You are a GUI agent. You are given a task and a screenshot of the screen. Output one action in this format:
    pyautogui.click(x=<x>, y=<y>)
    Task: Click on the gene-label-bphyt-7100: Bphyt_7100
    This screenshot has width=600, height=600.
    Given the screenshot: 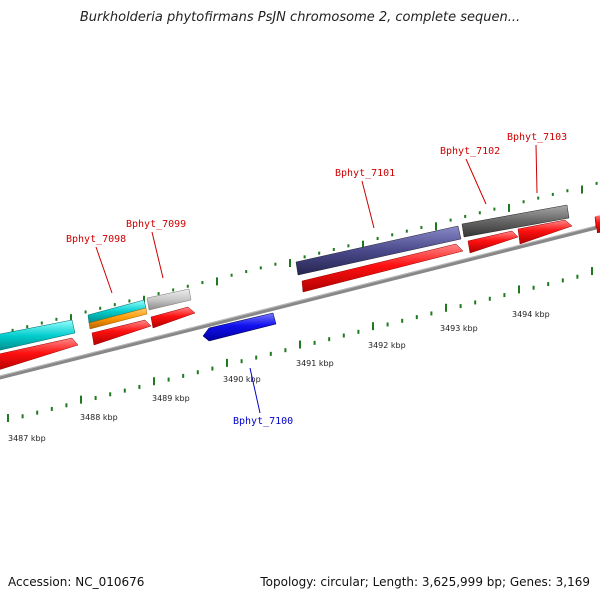 What is the action you would take?
    pyautogui.click(x=263, y=421)
    